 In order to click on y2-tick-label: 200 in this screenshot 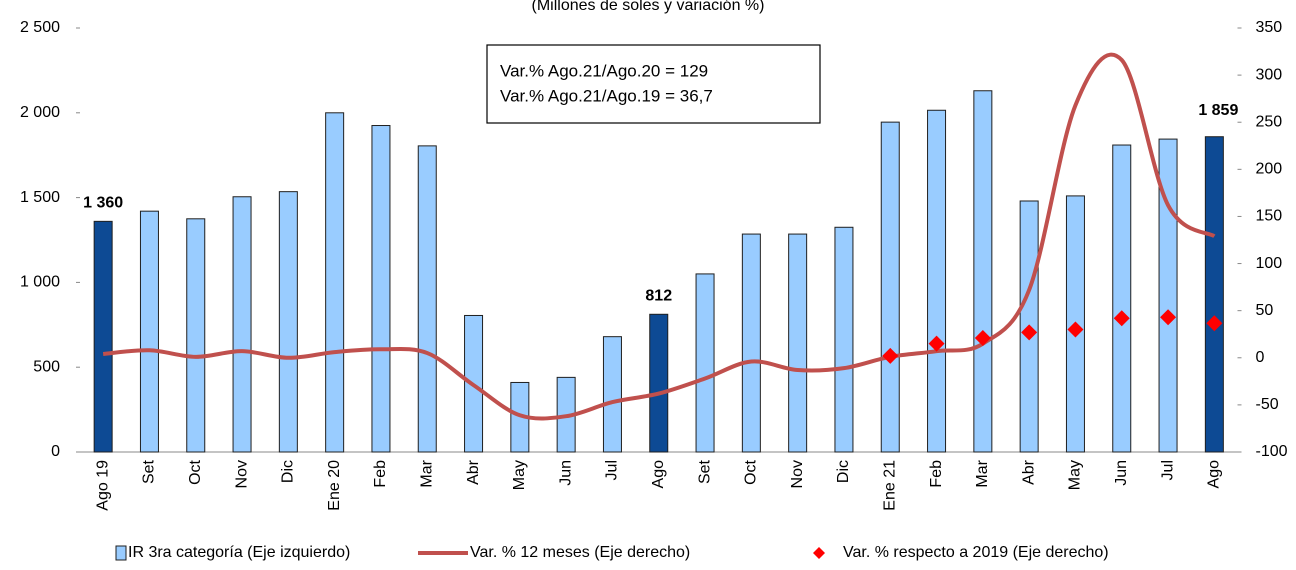, I will do `click(1269, 169)`.